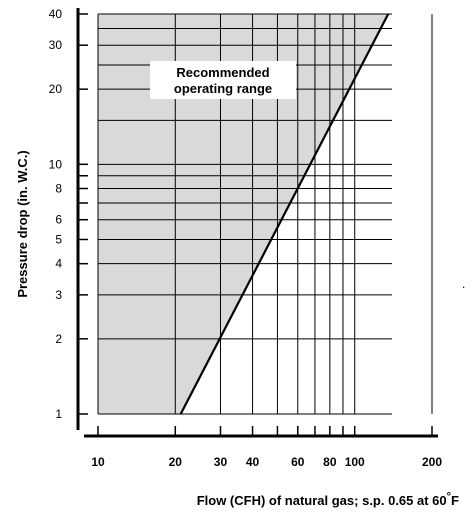 This screenshot has height=518, width=474. I want to click on y-tick-label-30: 30, so click(56, 45).